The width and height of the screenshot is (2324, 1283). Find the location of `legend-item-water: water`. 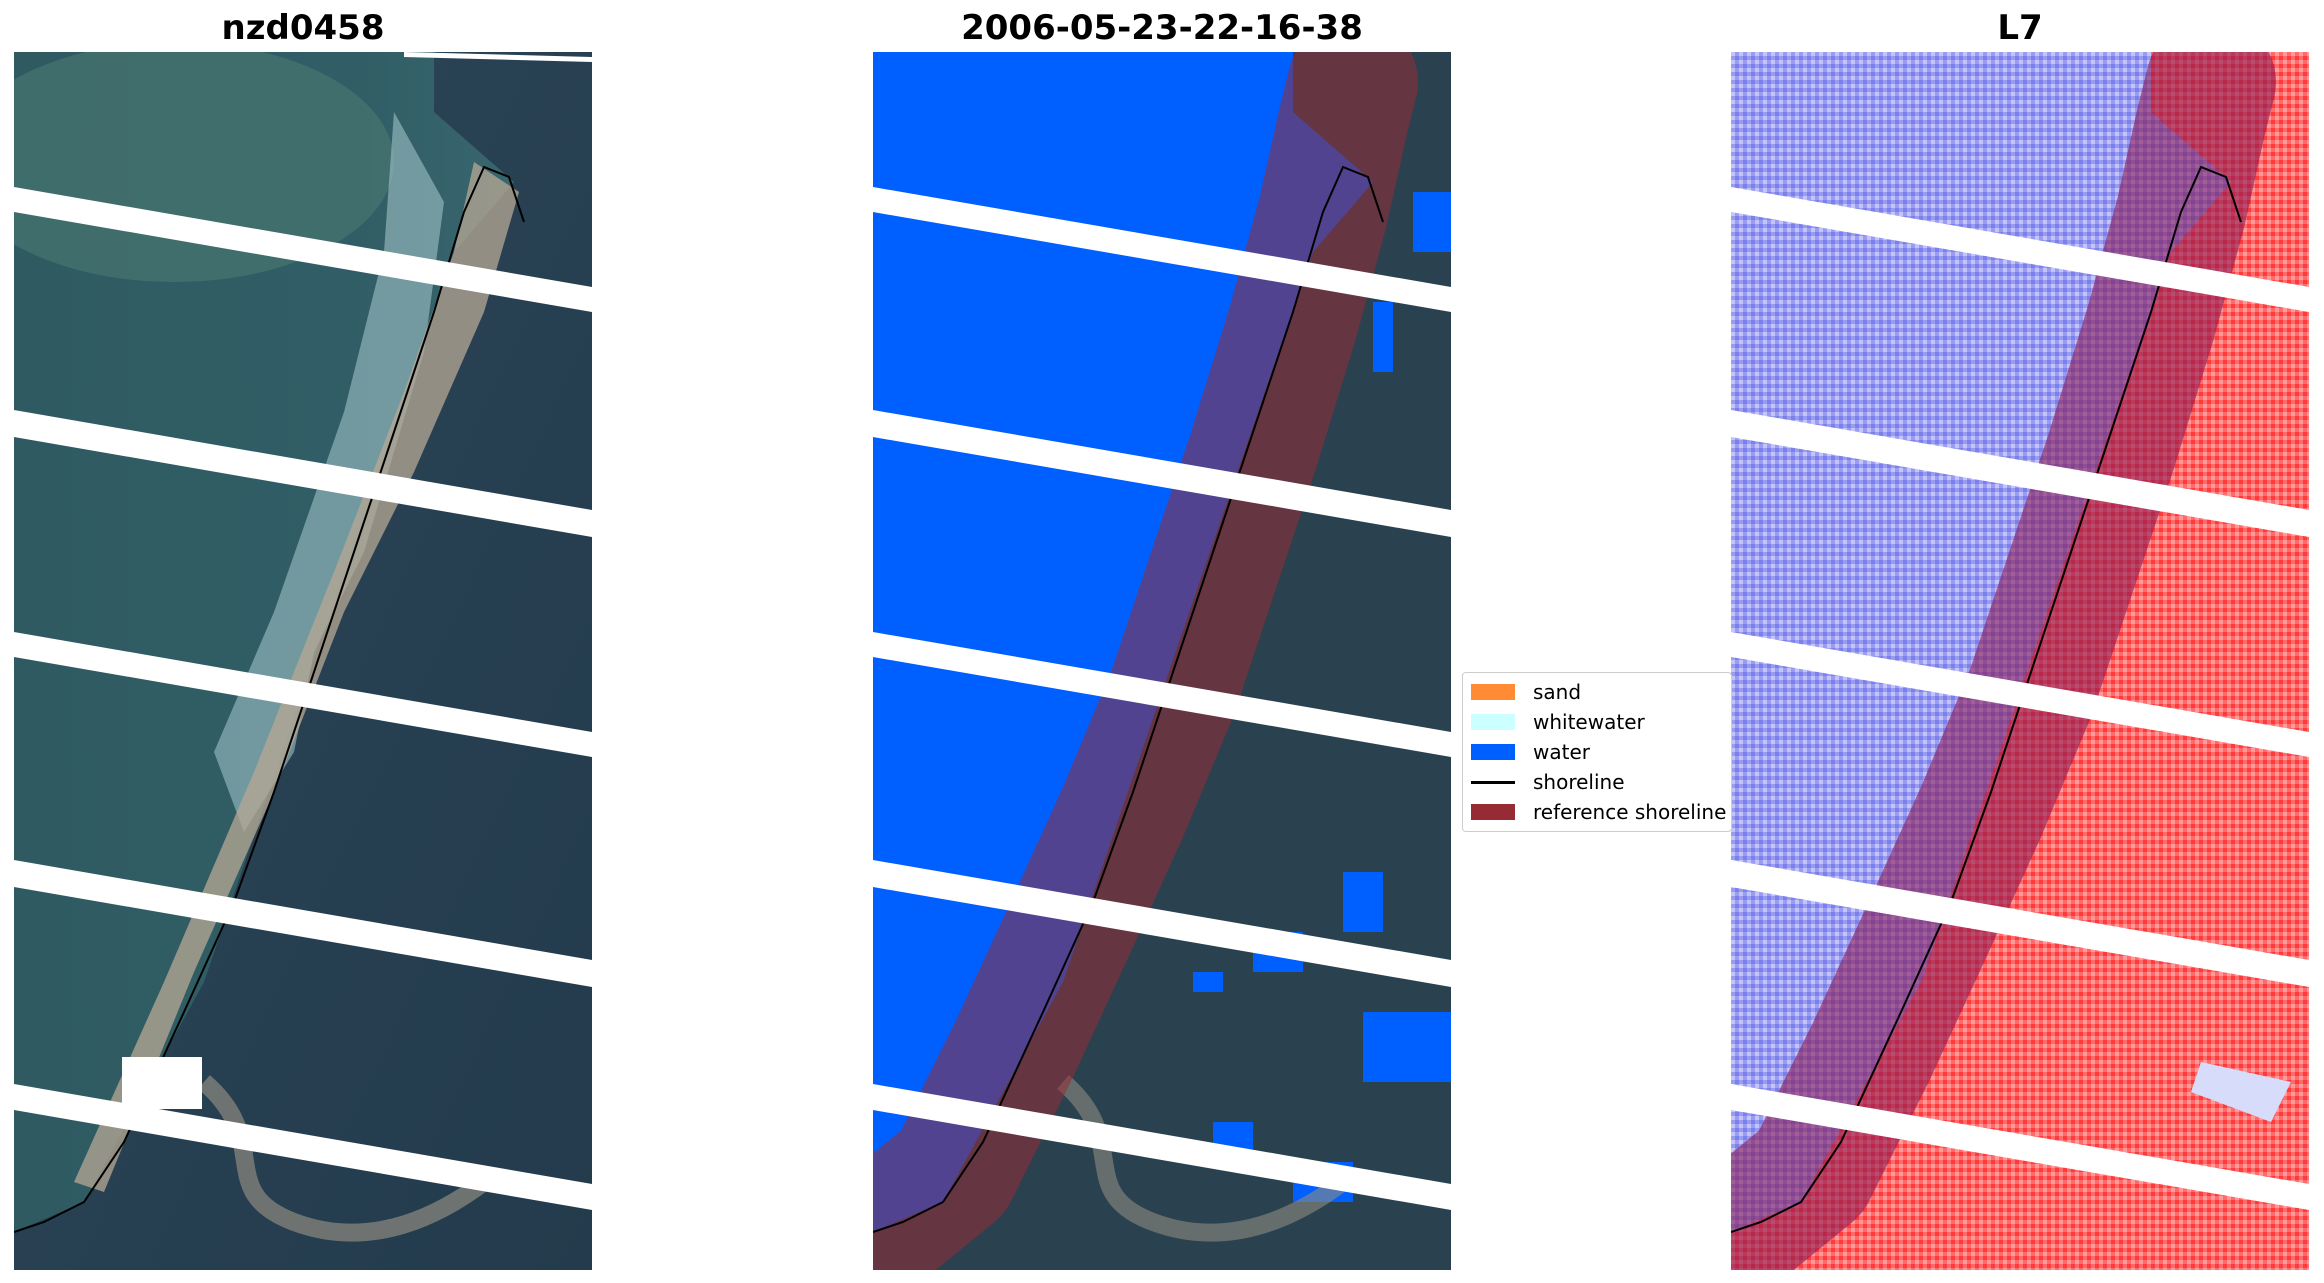

legend-item-water: water is located at coordinates (1526, 752).